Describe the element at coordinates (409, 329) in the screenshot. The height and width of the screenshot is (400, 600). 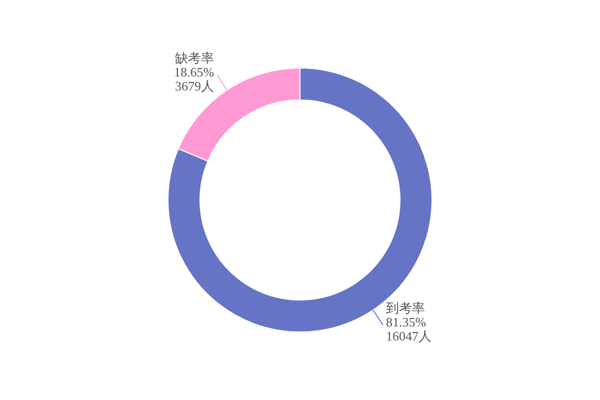
I see `data-label: 81.35% 16047人` at that location.